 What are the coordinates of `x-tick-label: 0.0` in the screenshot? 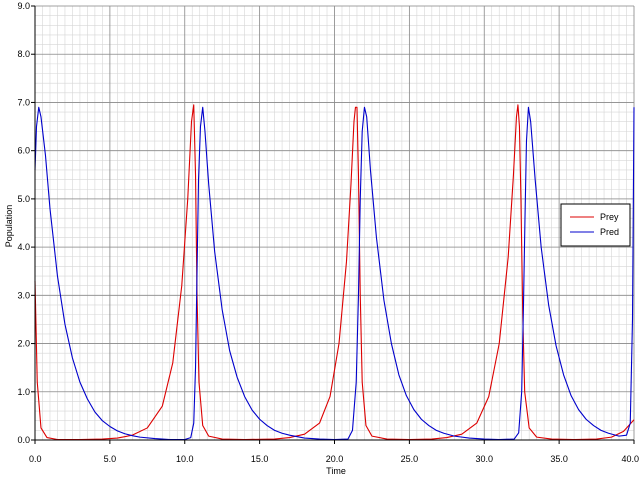 It's located at (35, 459).